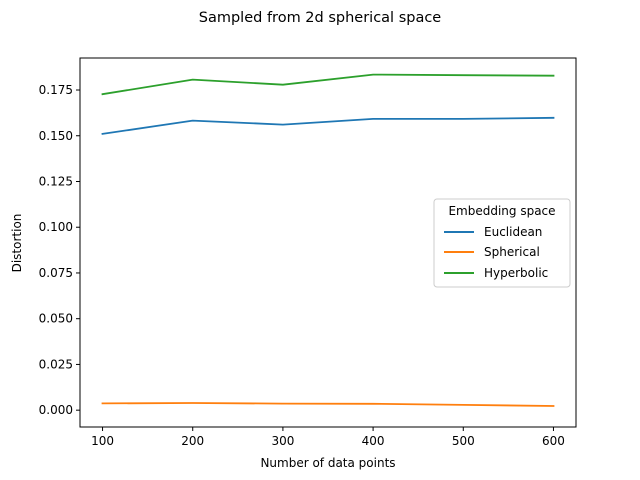 The width and height of the screenshot is (640, 480). What do you see at coordinates (501, 211) in the screenshot?
I see `legend-title: Embedding space` at bounding box center [501, 211].